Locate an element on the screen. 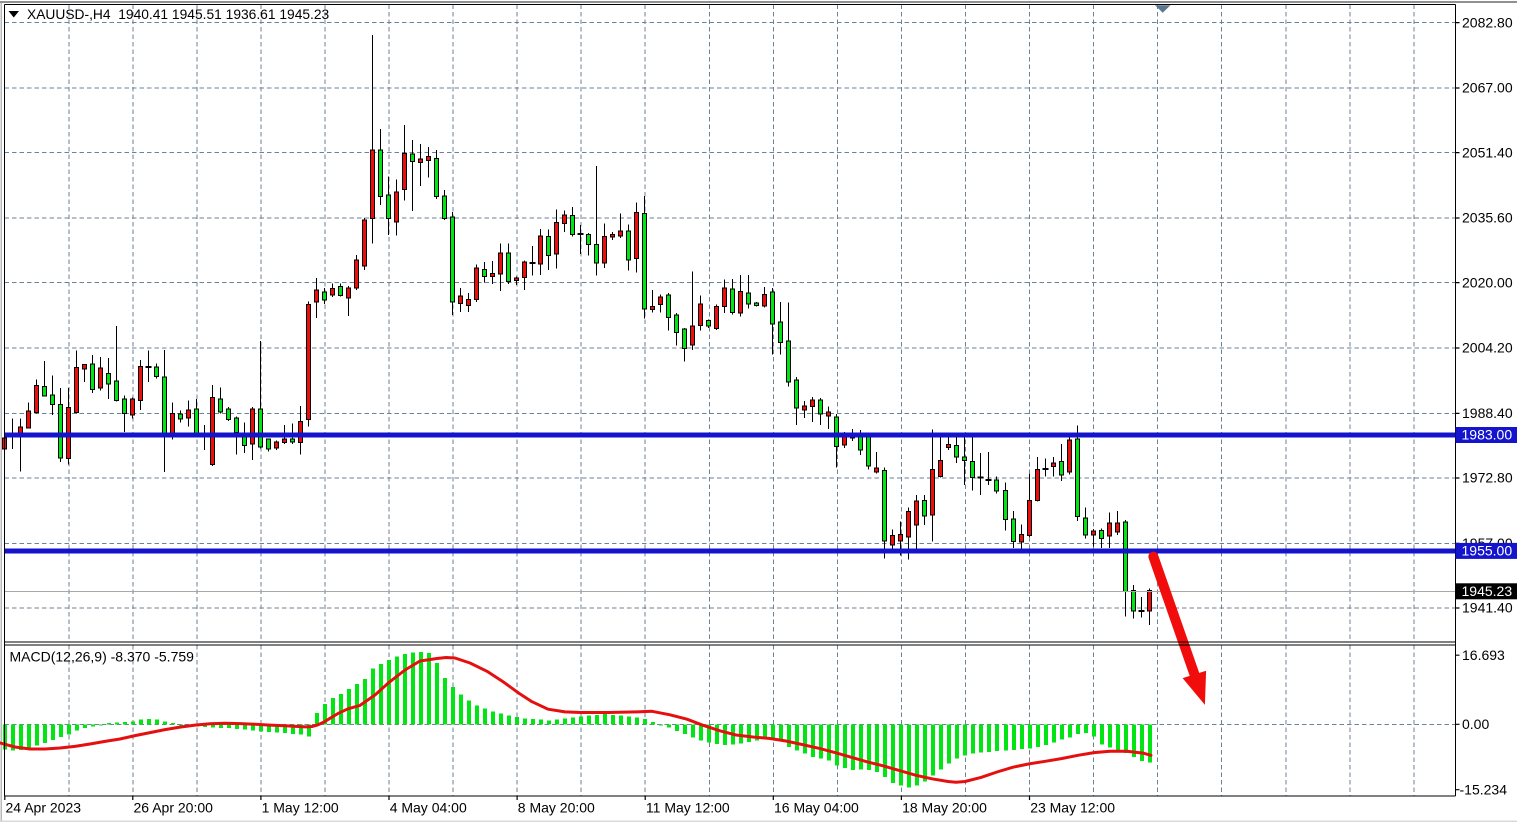  svg-text: 26 Apr 20:00 is located at coordinates (174, 808).